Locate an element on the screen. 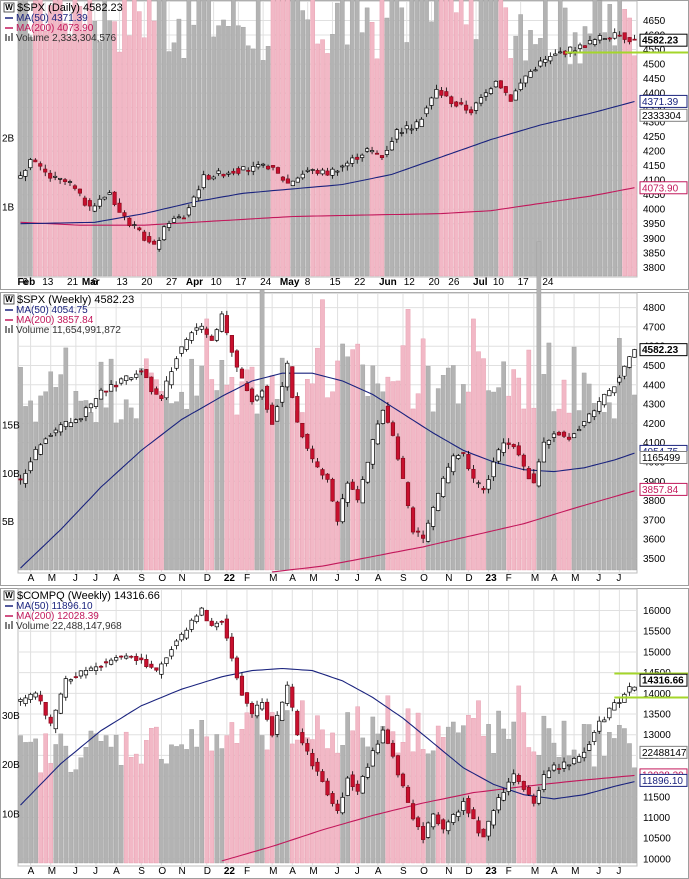  legend-label: MA(200) 12028.39 is located at coordinates (57, 616).